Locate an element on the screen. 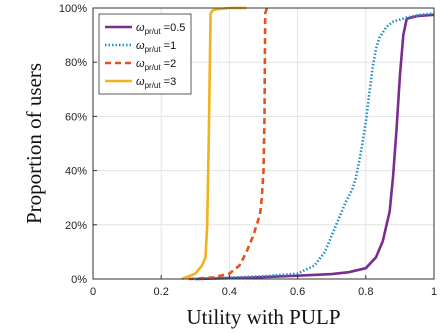  x-tick-label: 0.8 is located at coordinates (365, 292).